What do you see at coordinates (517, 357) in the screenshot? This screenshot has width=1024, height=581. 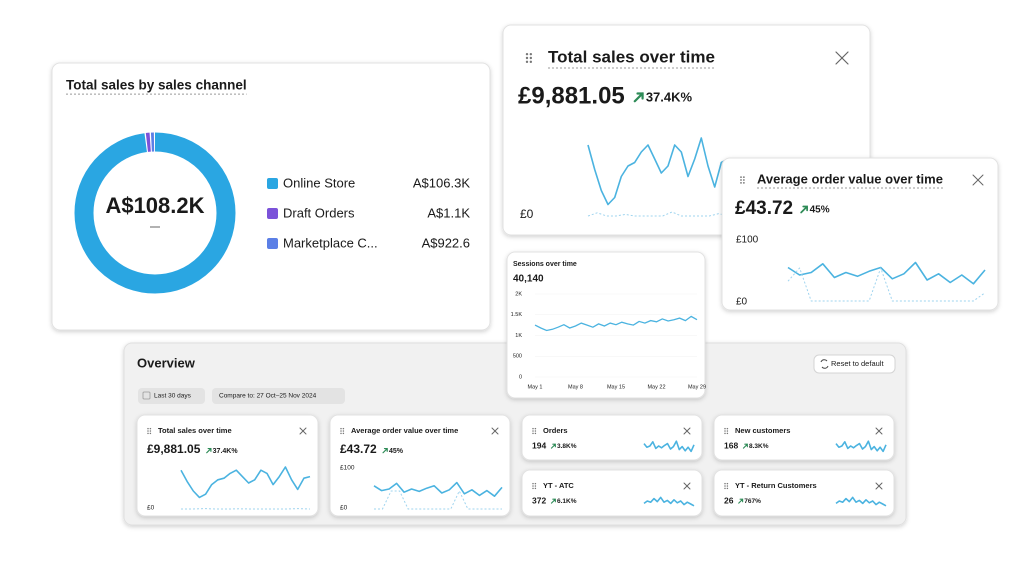 I see `y-tick-label: 500` at bounding box center [517, 357].